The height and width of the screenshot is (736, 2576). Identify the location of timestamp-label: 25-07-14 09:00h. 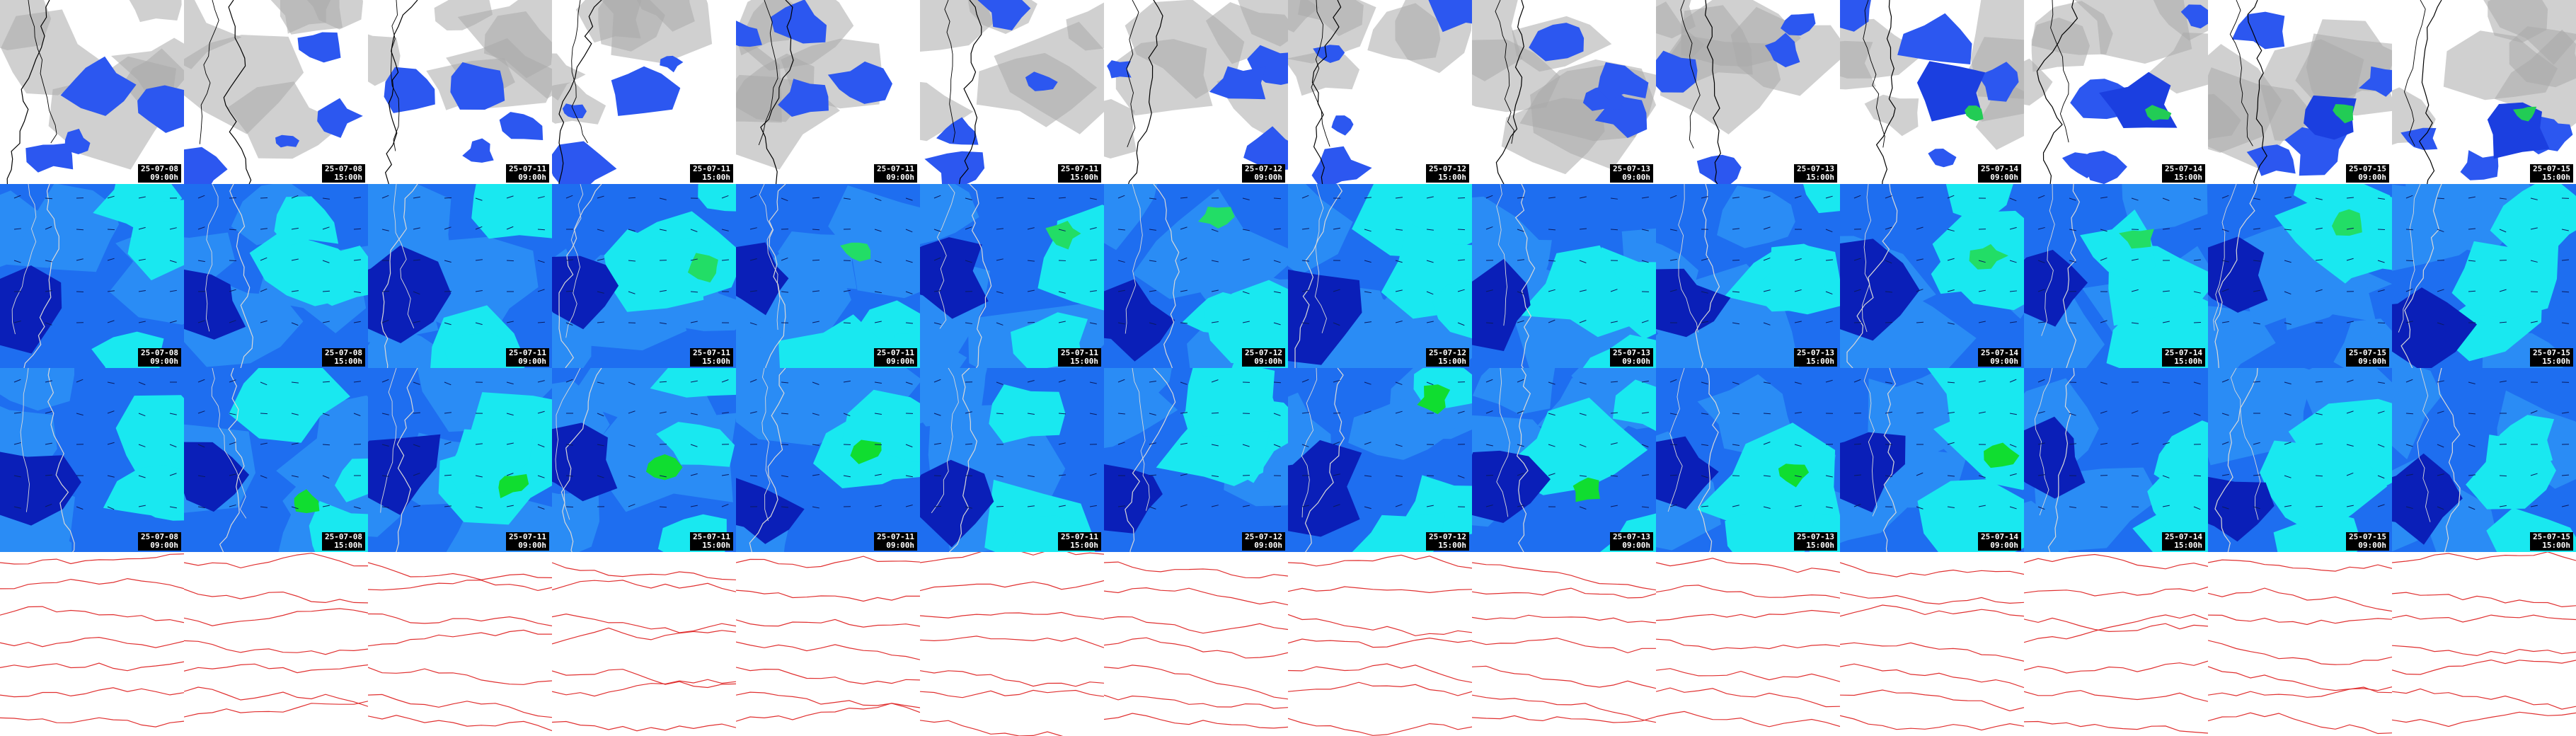
(2000, 357).